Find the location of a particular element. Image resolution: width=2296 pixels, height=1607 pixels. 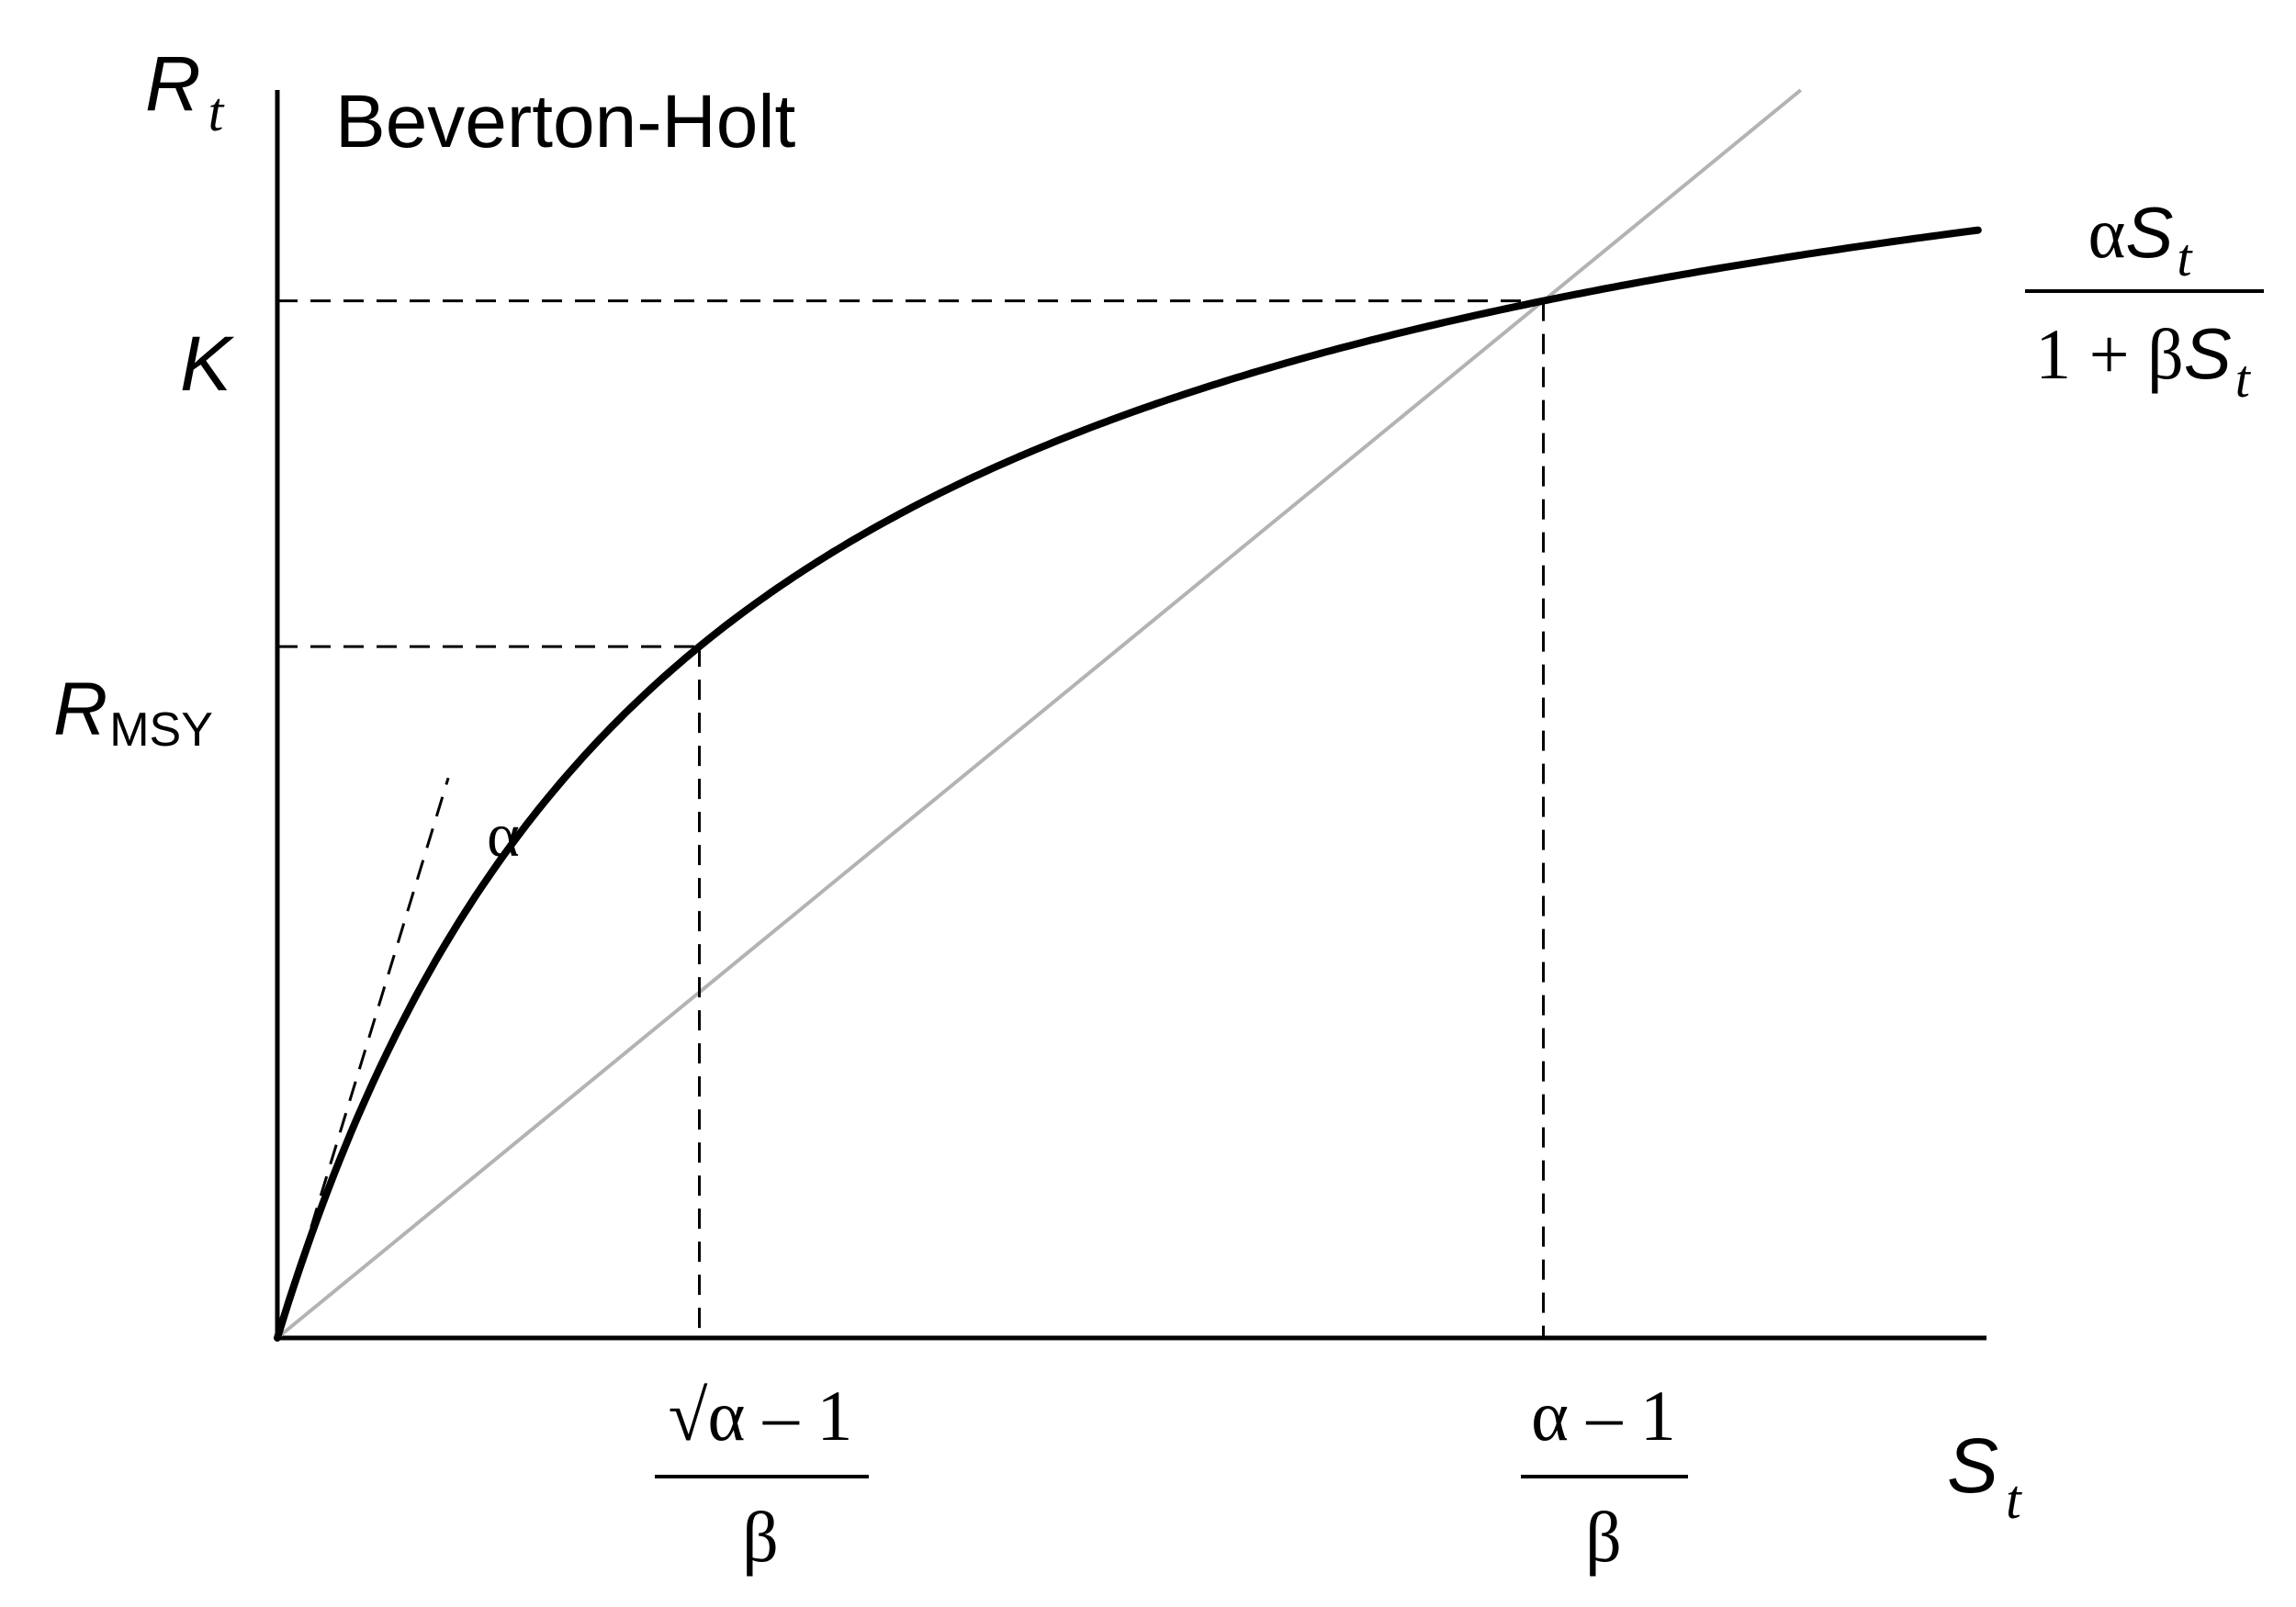

y-tick-k: K is located at coordinates (208, 363).